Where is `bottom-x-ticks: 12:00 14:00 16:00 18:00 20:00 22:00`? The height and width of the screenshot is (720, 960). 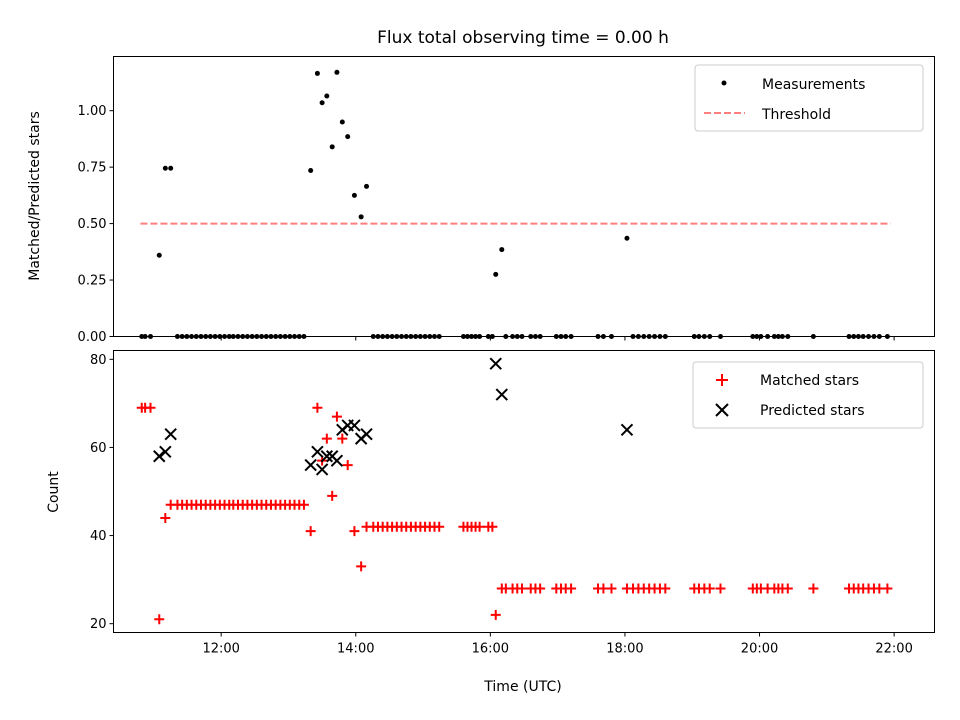 bottom-x-ticks: 12:00 14:00 16:00 18:00 20:00 22:00 is located at coordinates (557, 644).